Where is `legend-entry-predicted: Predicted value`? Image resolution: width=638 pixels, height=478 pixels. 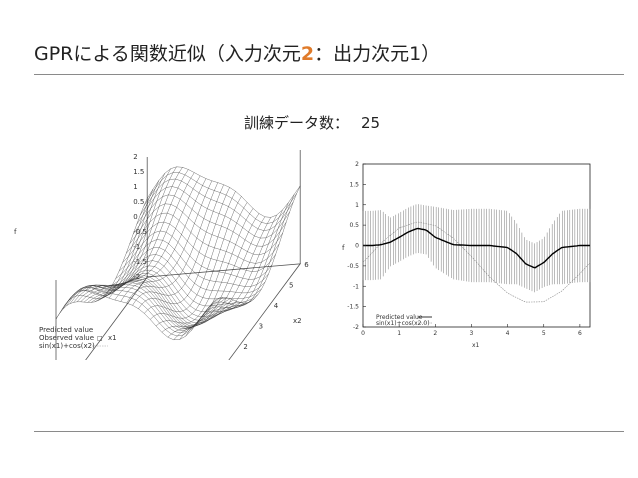
legend-entry-predicted: Predicted value is located at coordinates (66, 330).